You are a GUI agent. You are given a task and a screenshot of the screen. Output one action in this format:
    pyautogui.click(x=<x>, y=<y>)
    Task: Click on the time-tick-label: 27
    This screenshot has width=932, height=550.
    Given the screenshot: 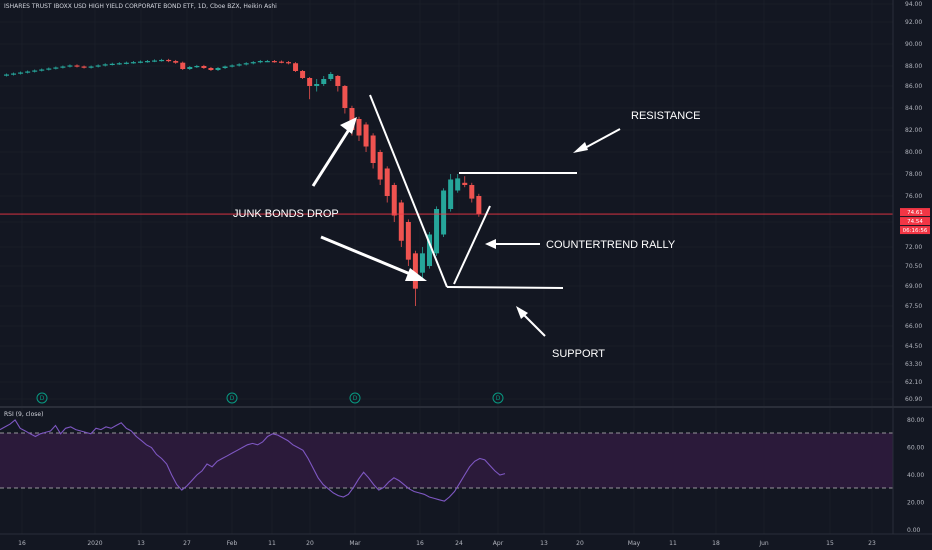 What is the action you would take?
    pyautogui.click(x=187, y=543)
    